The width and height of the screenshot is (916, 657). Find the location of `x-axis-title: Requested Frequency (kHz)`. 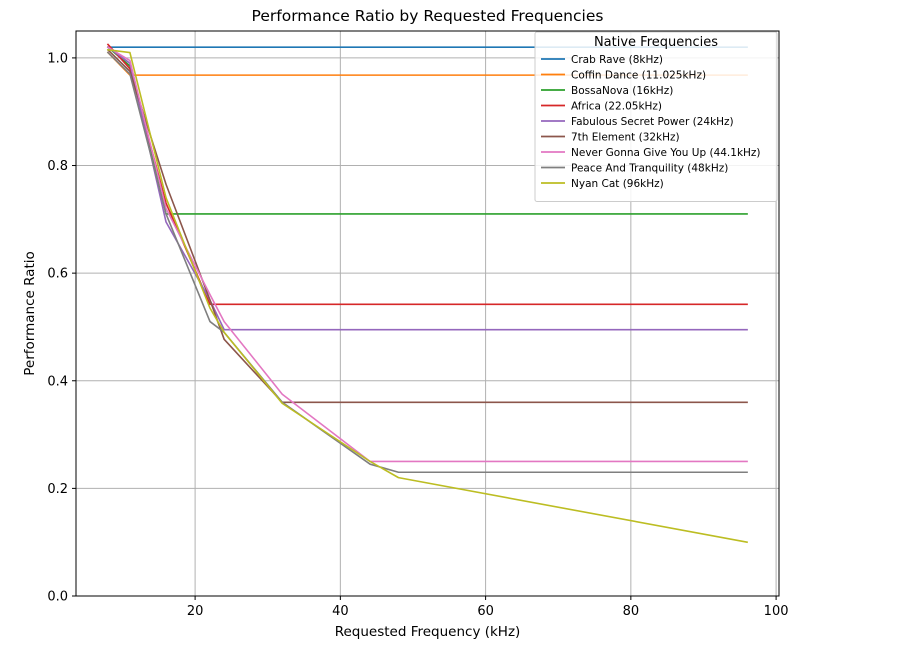

x-axis-title: Requested Frequency (kHz) is located at coordinates (428, 632).